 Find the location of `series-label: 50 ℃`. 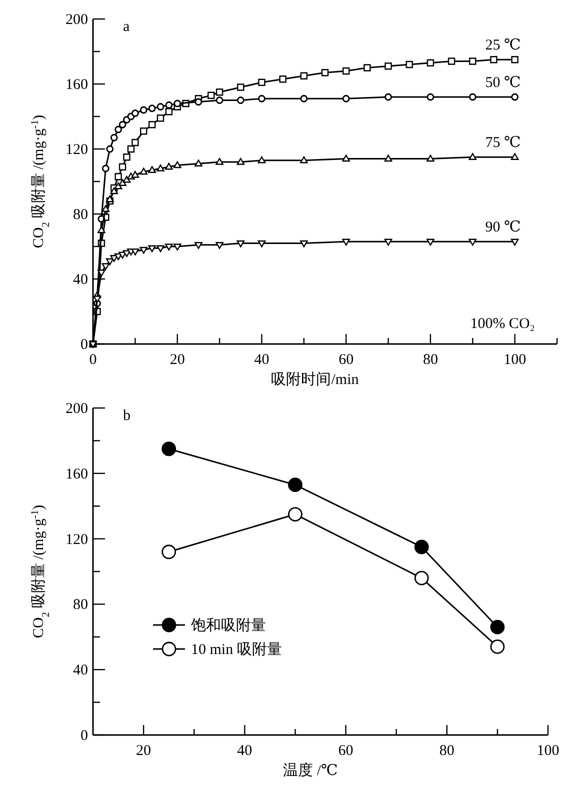

series-label: 50 ℃ is located at coordinates (503, 83).